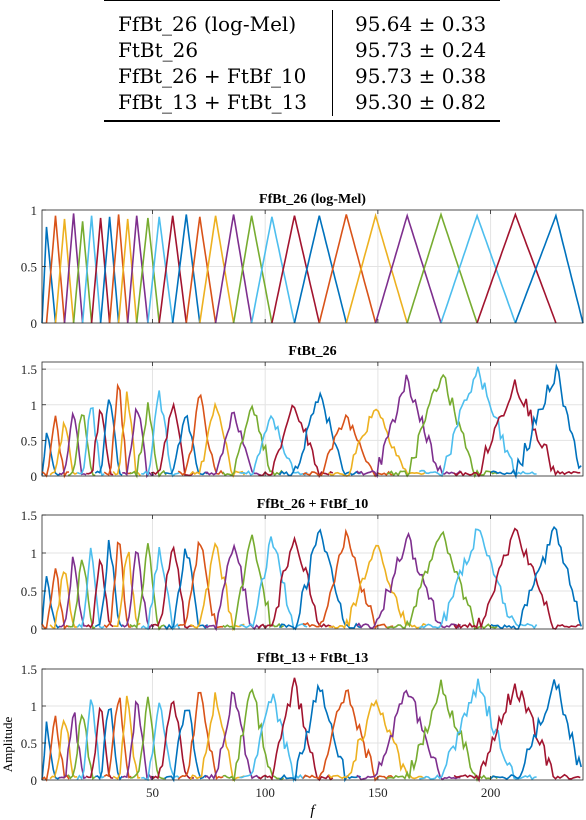  What do you see at coordinates (265, 792) in the screenshot?
I see `x-tick-label: 100` at bounding box center [265, 792].